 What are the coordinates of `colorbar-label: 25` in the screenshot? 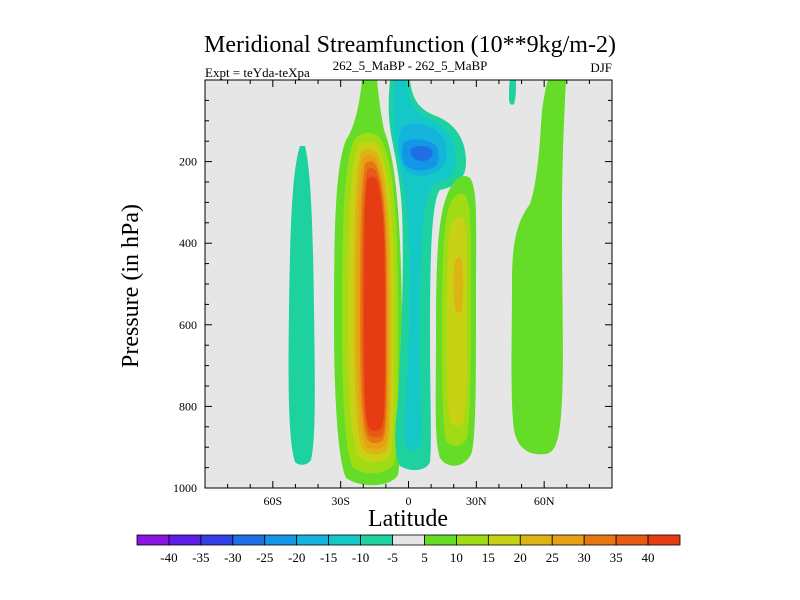 It's located at (552, 557).